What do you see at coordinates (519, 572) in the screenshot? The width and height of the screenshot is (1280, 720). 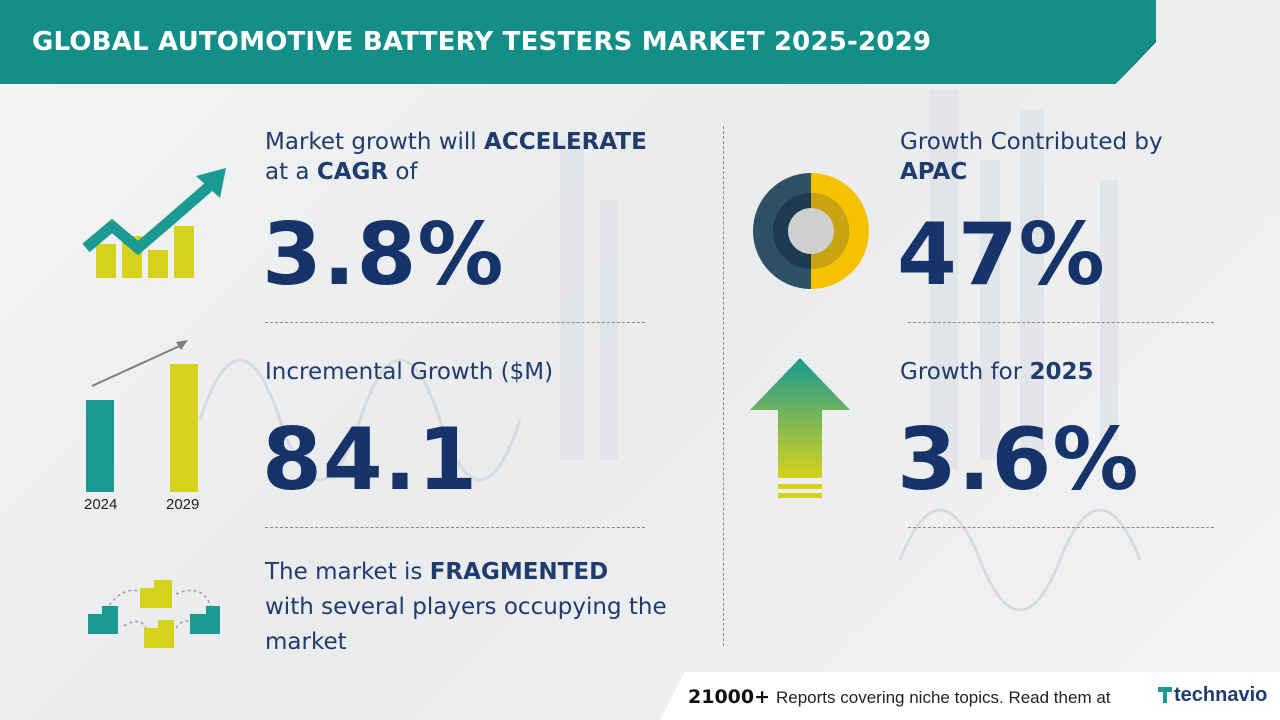 I see `fragmented-emphasis: FRAGMENTED` at bounding box center [519, 572].